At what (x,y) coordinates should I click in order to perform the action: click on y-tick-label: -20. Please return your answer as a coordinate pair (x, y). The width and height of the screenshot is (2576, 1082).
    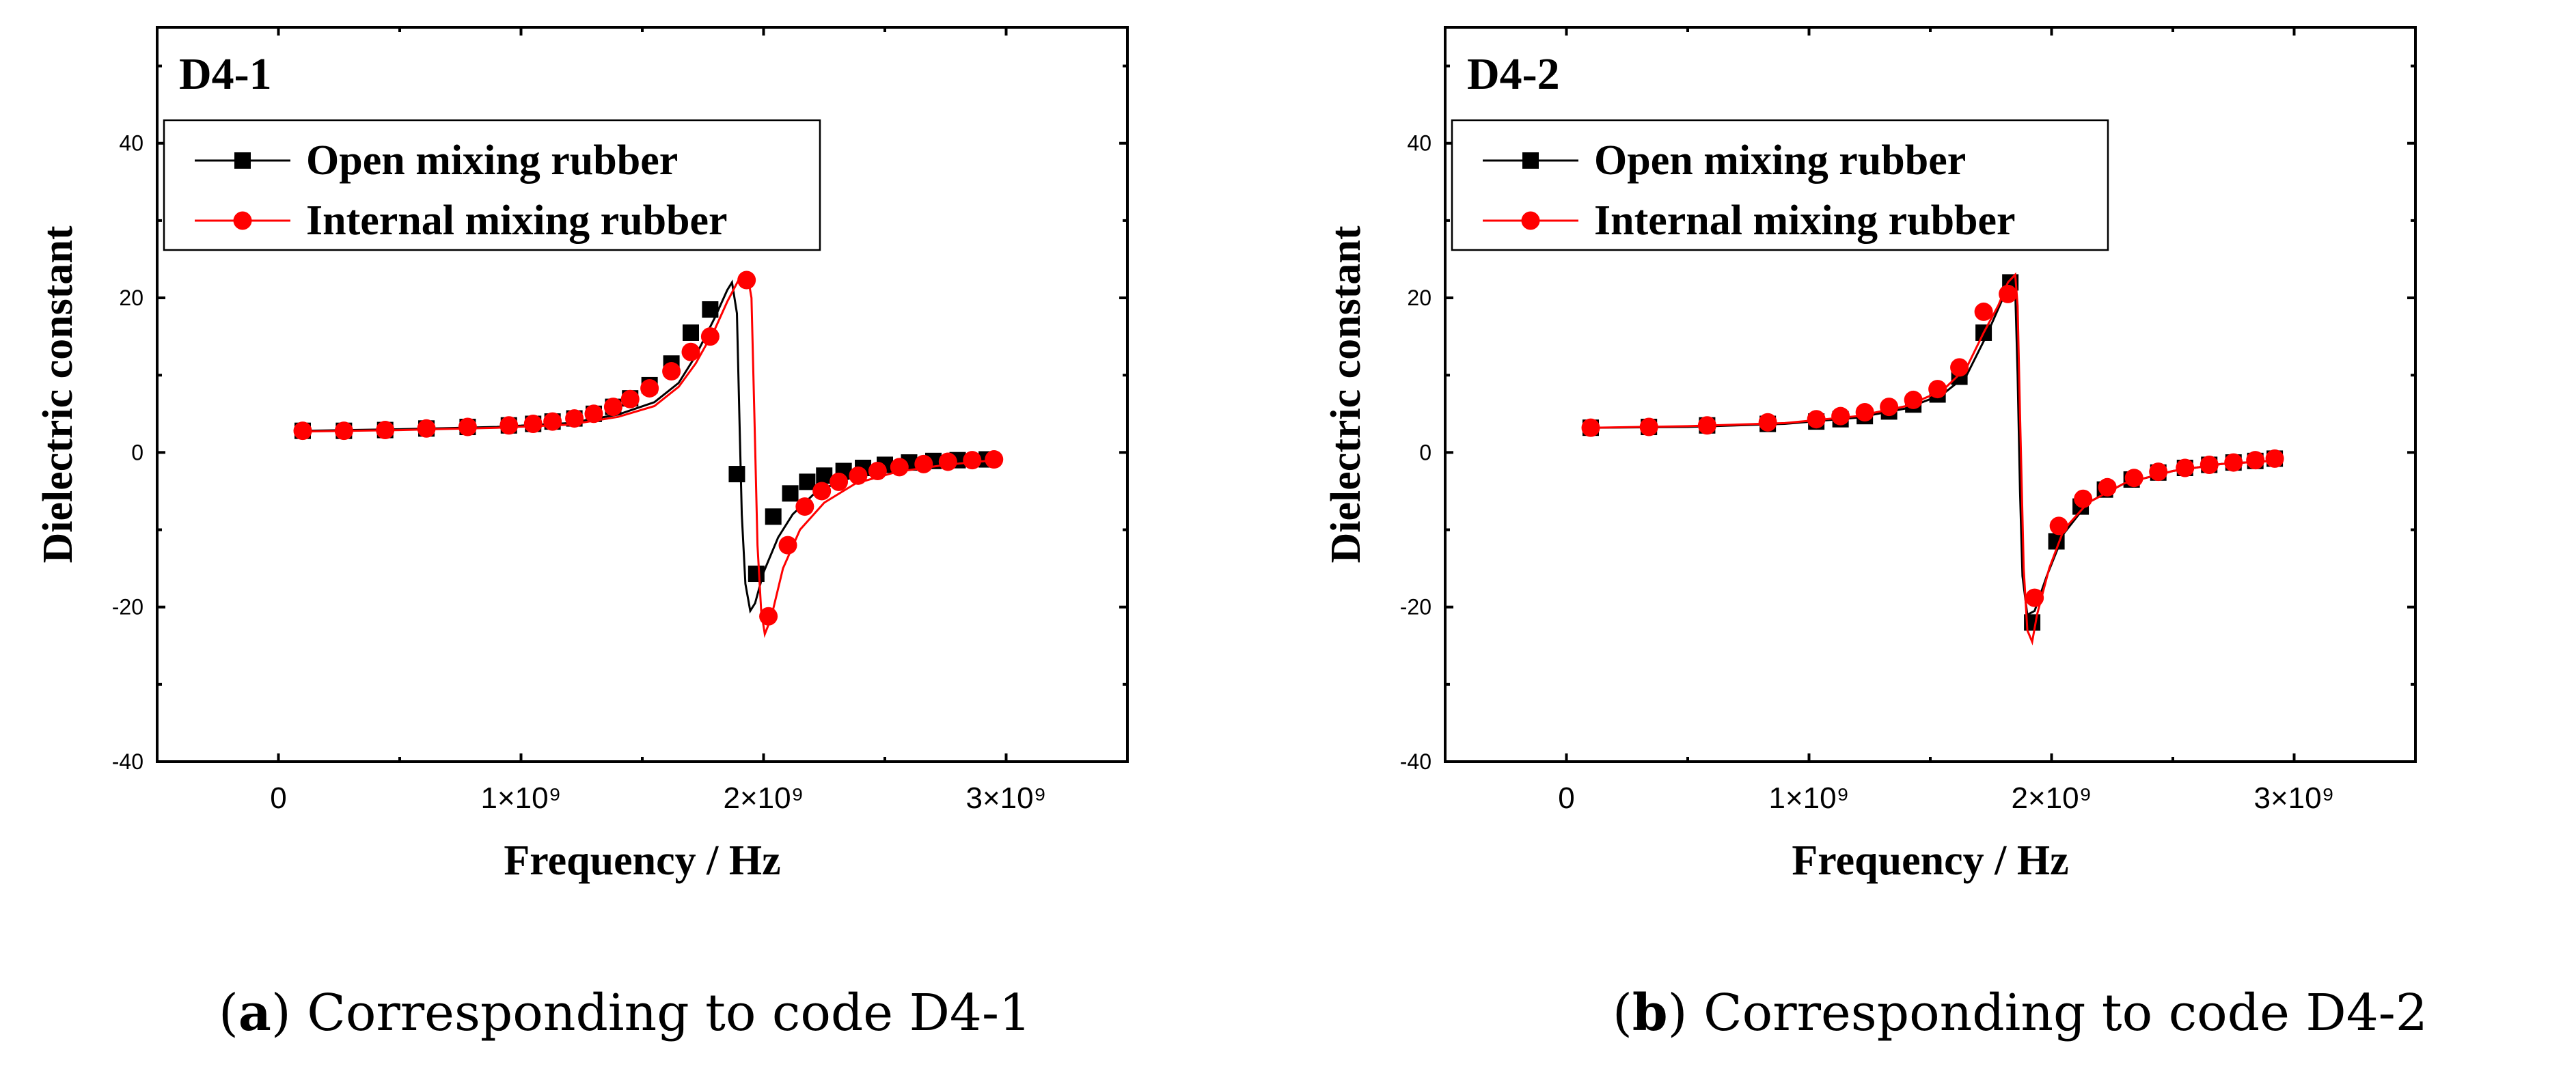
    Looking at the image, I should click on (1415, 607).